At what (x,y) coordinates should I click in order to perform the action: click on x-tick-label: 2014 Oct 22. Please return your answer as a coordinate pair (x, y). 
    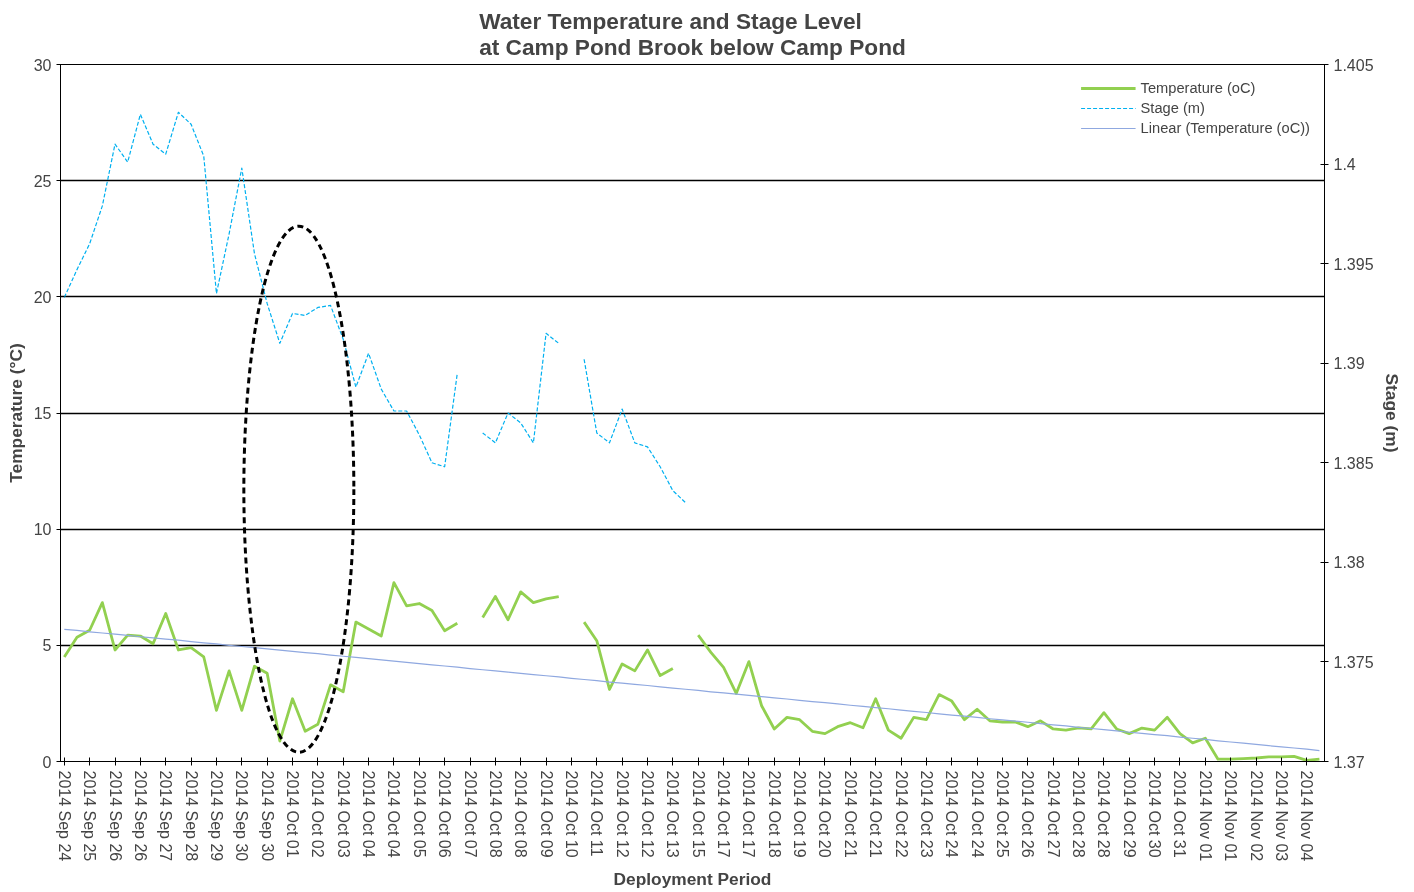
    Looking at the image, I should click on (901, 814).